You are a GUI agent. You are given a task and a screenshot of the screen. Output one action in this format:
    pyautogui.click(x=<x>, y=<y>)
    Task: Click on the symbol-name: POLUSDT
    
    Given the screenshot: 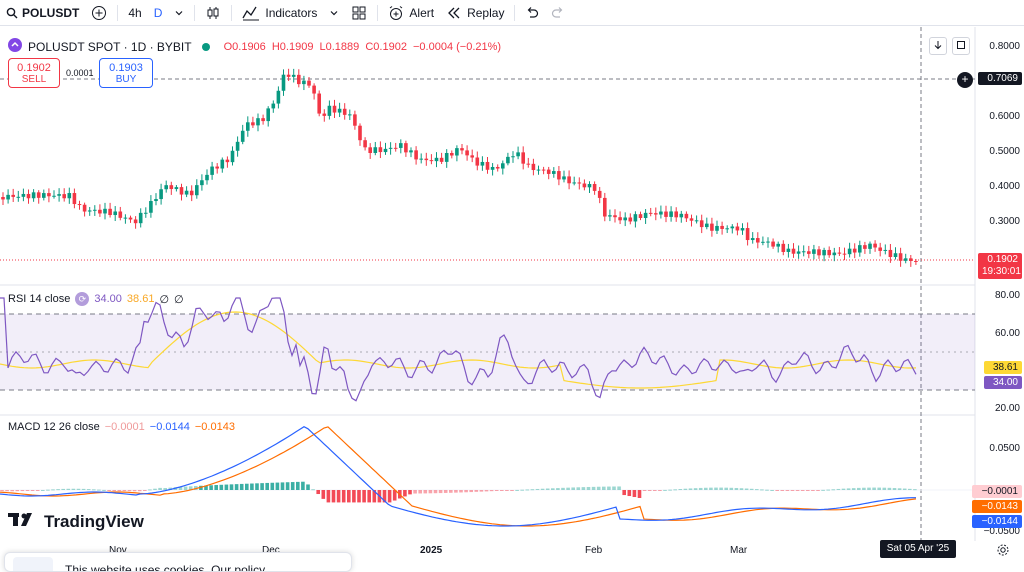 What is the action you would take?
    pyautogui.click(x=51, y=12)
    